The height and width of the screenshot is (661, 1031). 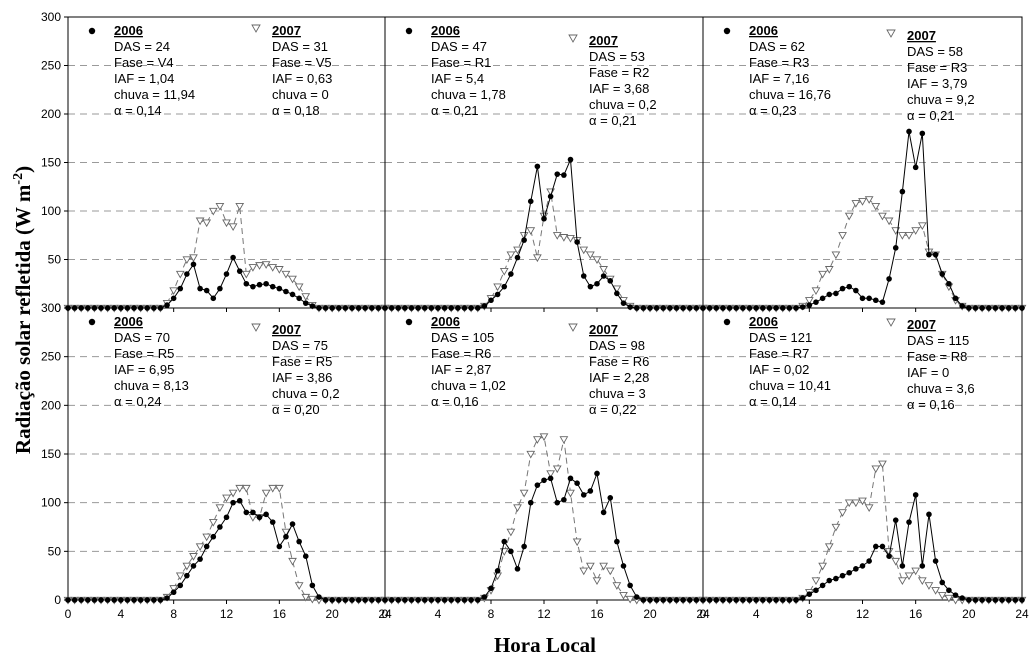 What do you see at coordinates (142, 46) in the screenshot?
I see `annotation-2006-line: DAS = 24` at bounding box center [142, 46].